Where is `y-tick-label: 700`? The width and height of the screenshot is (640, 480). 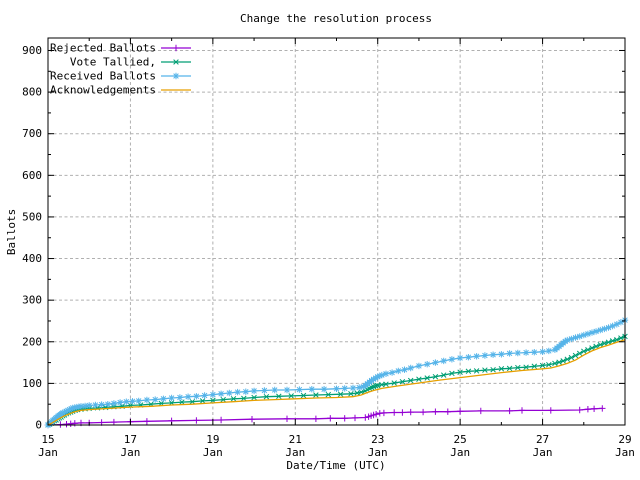 y-tick-label: 700 is located at coordinates (32, 133).